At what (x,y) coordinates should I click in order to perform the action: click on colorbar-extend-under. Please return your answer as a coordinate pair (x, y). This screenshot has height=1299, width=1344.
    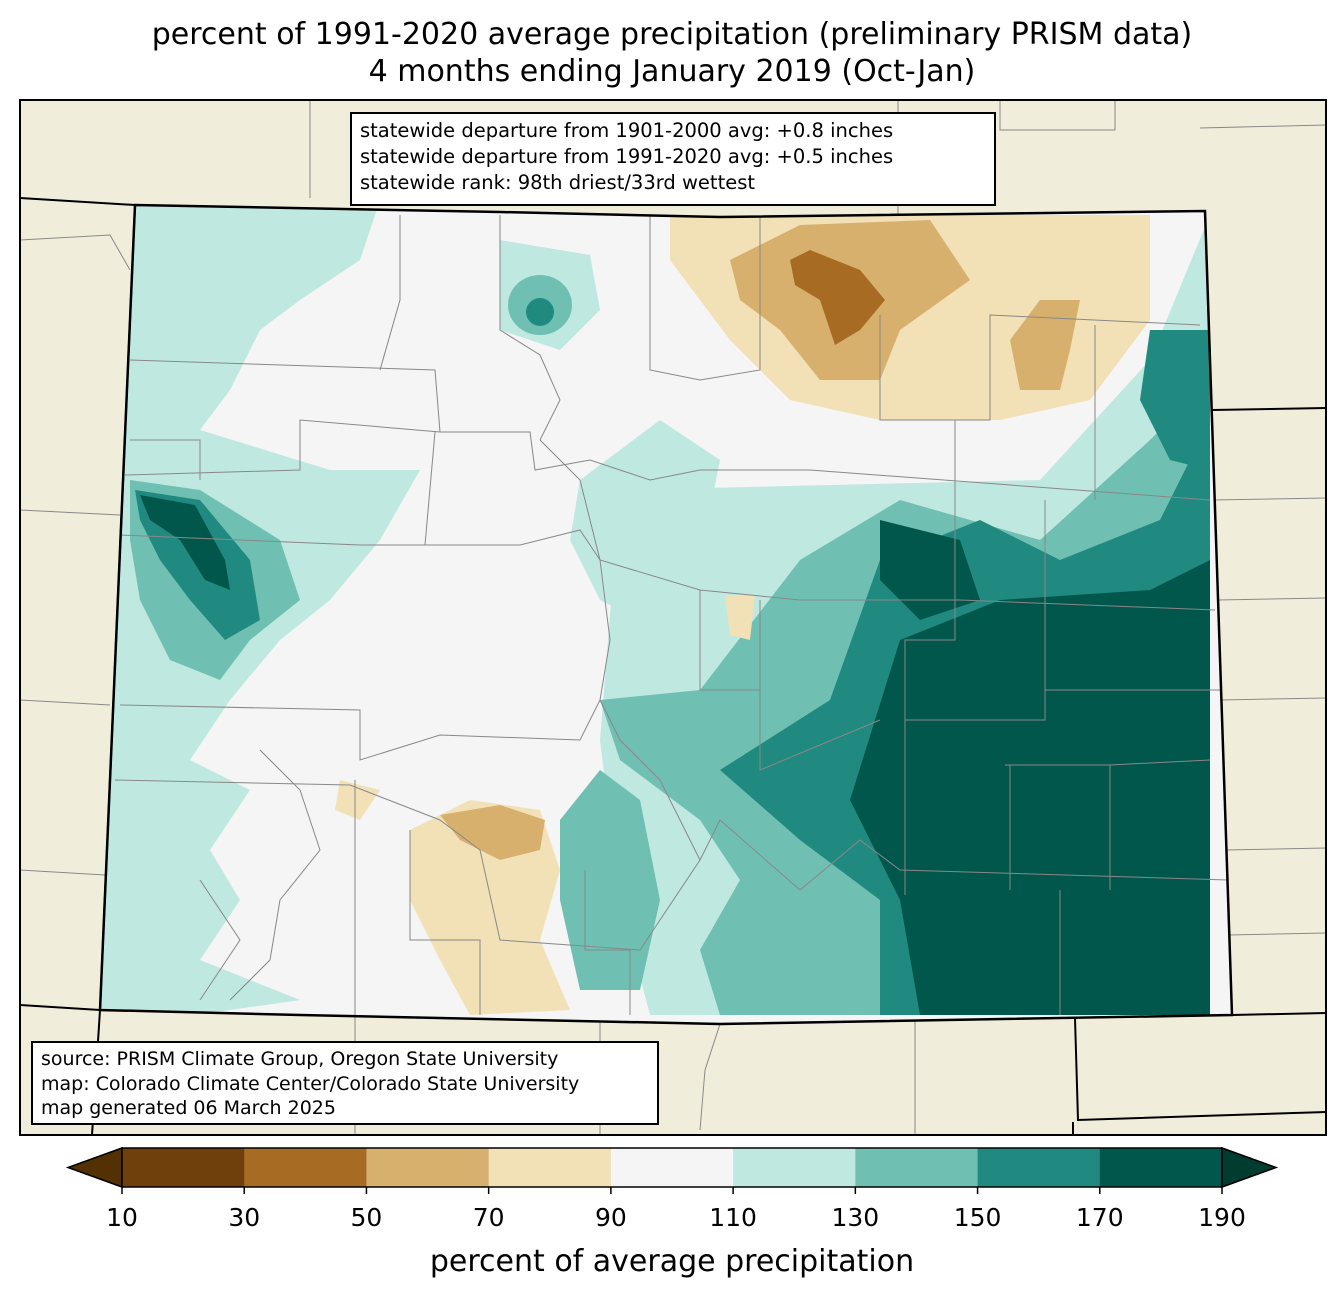
    Looking at the image, I should click on (94, 1167).